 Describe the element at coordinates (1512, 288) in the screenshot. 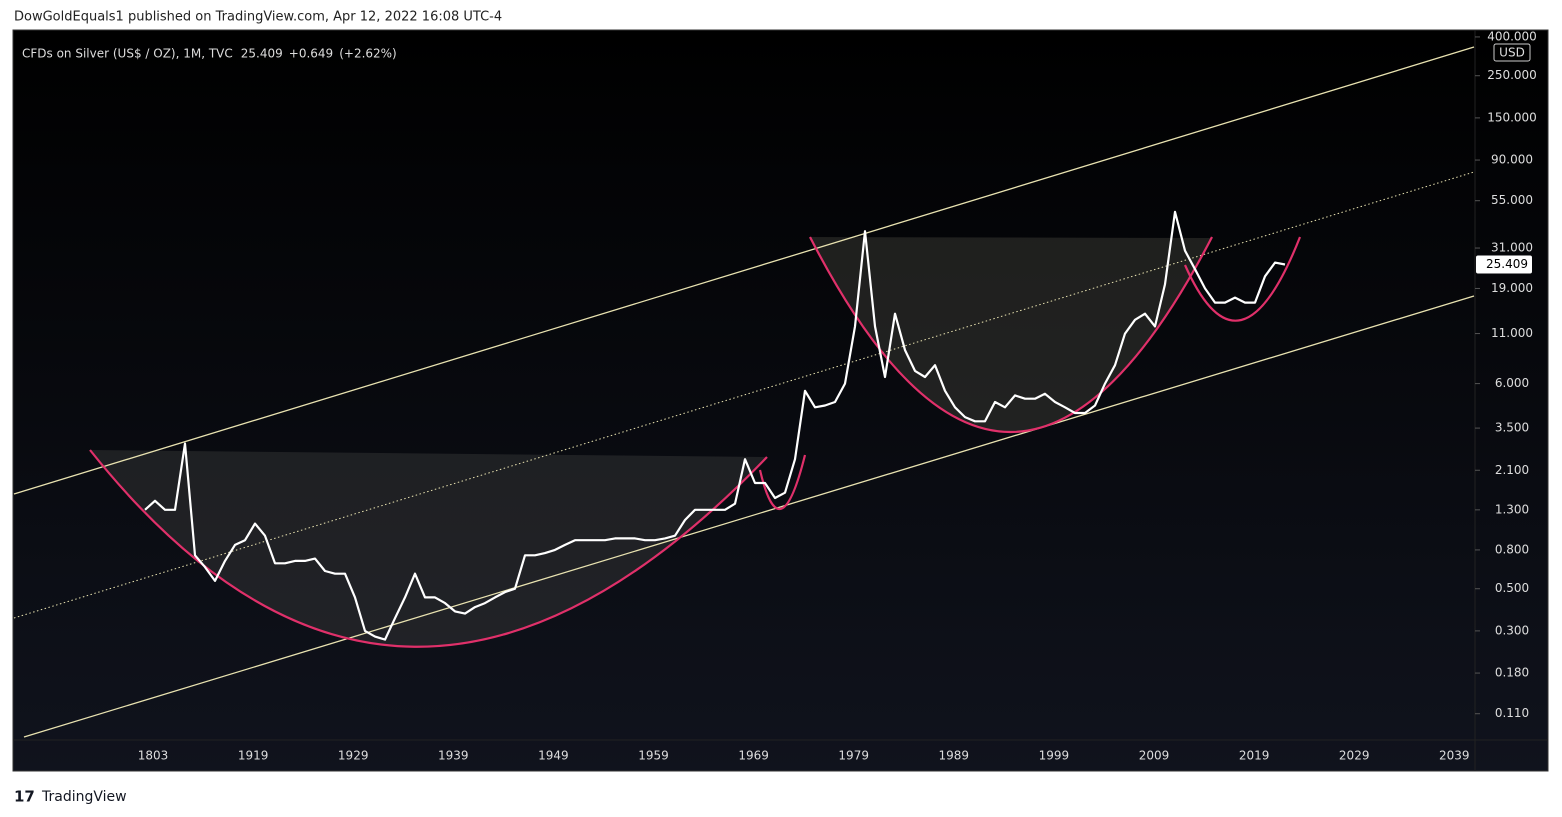

I see `y-tick-label: 19.000` at that location.